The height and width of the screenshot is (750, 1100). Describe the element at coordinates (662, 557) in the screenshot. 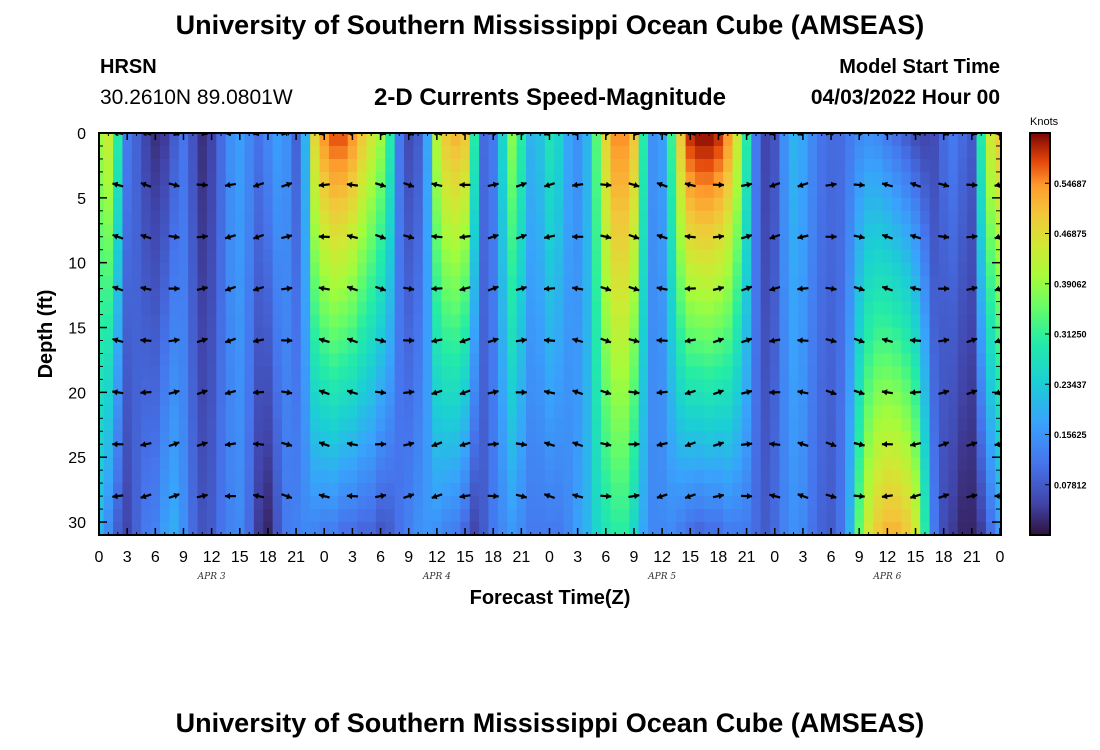

I see `x-tick-label: 12` at that location.